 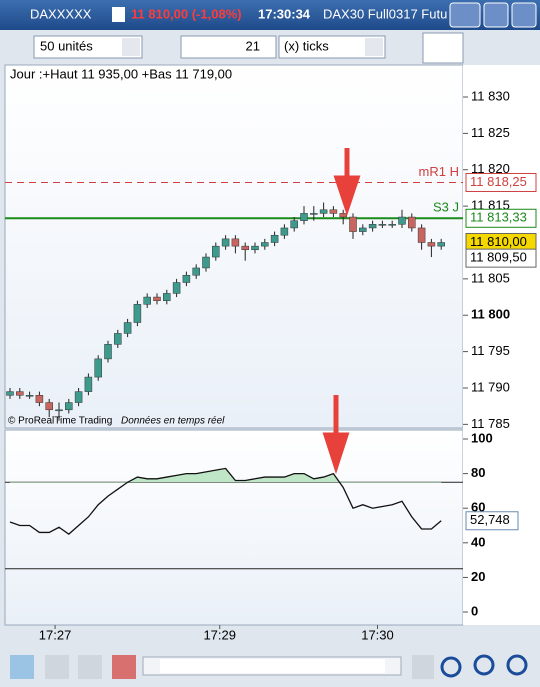 What do you see at coordinates (465, 15) in the screenshot?
I see `keyboard-button` at bounding box center [465, 15].